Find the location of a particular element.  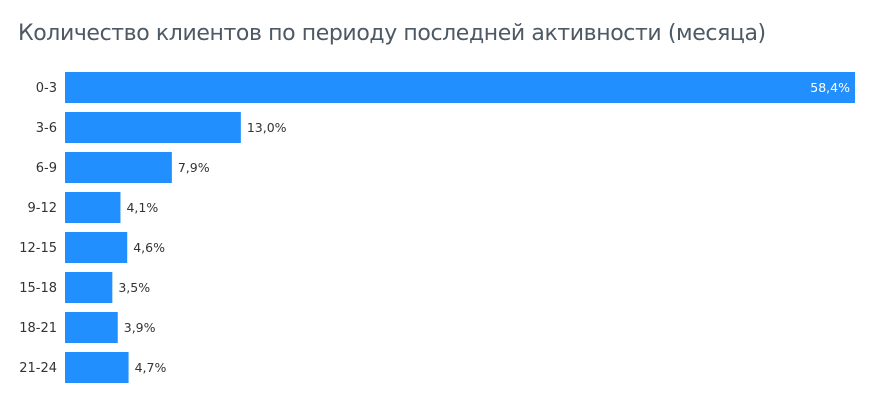

value-label: 4,7% is located at coordinates (151, 367).